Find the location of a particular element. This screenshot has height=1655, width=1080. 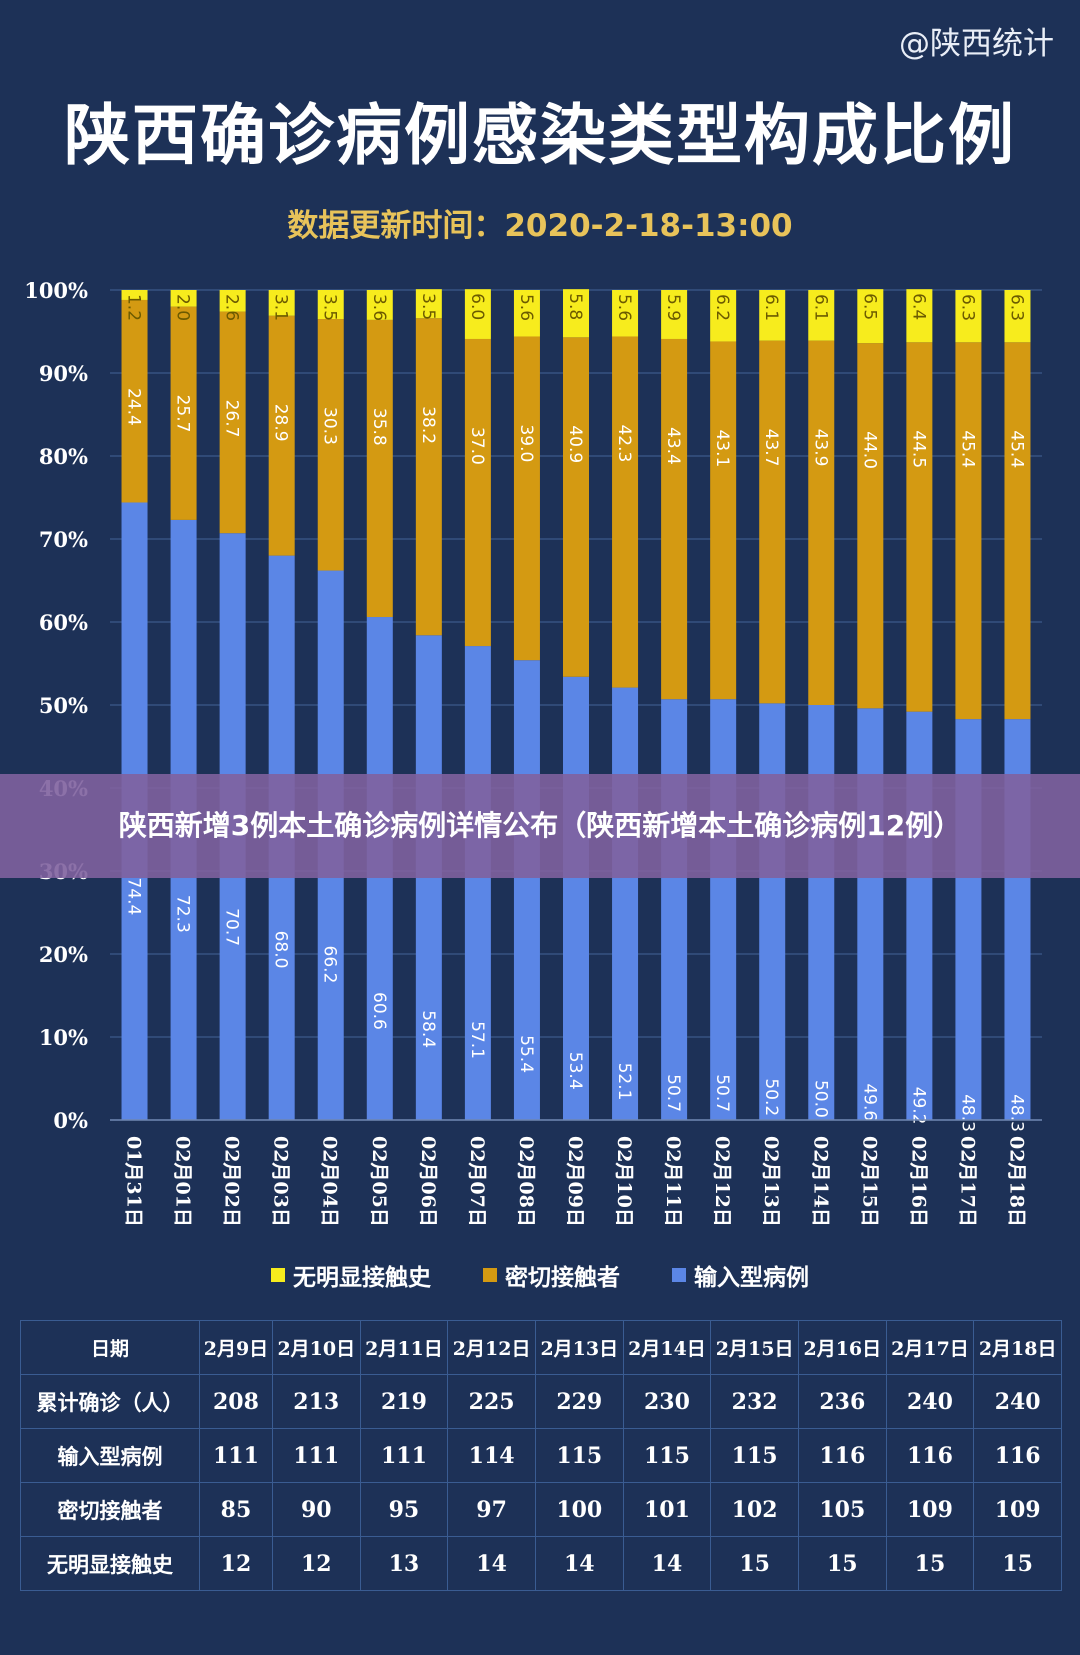

legend-item: 密切接触者 is located at coordinates (551, 1275).